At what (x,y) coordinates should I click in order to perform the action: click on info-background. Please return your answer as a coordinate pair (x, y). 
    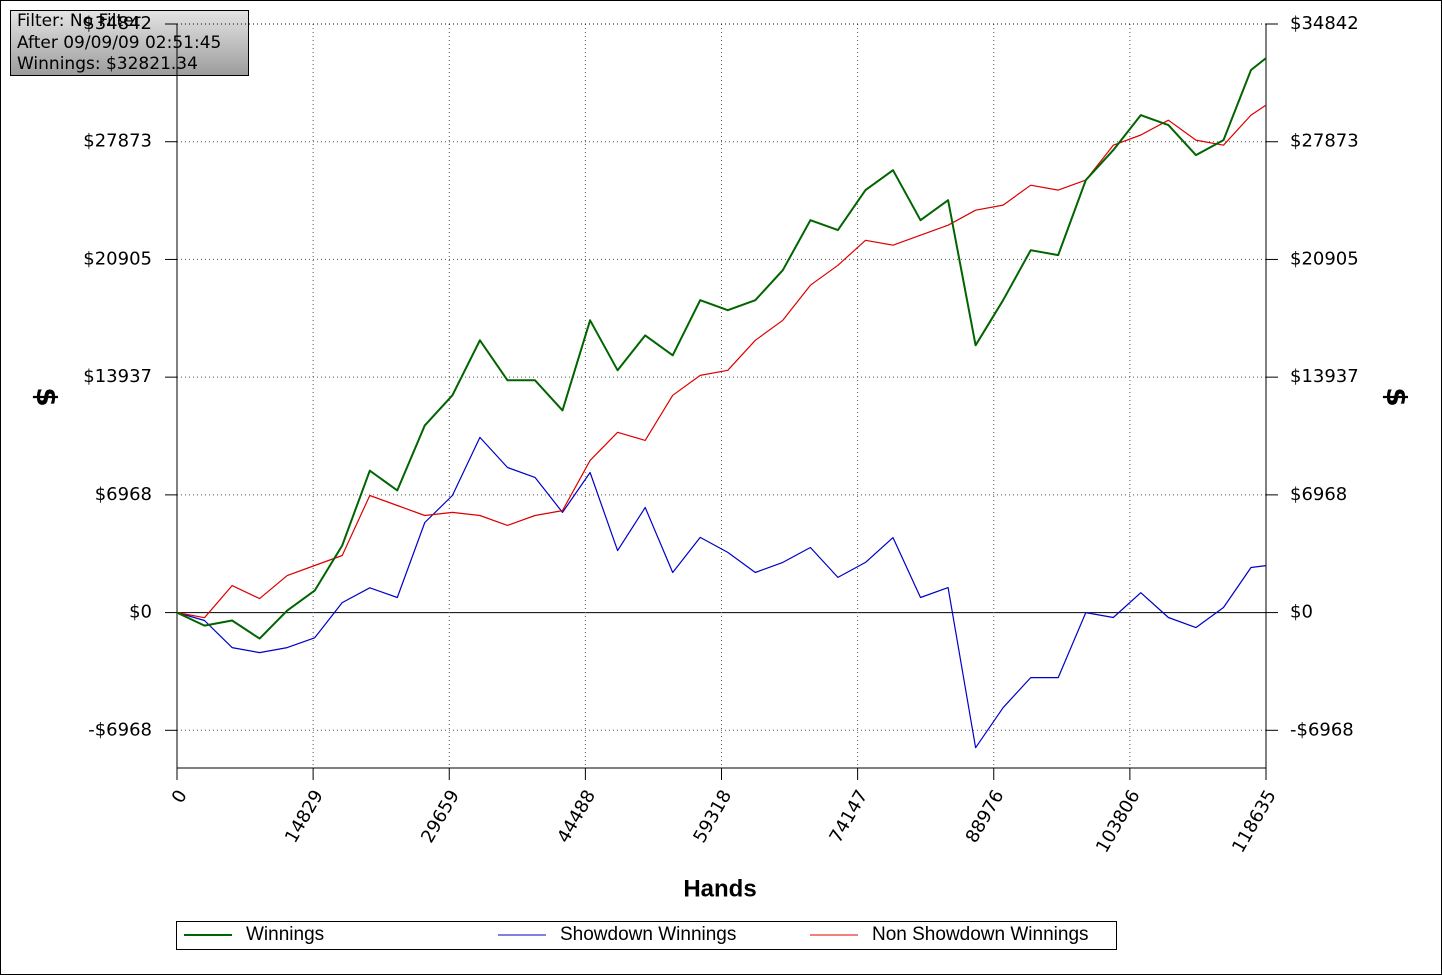
    Looking at the image, I should click on (129, 43).